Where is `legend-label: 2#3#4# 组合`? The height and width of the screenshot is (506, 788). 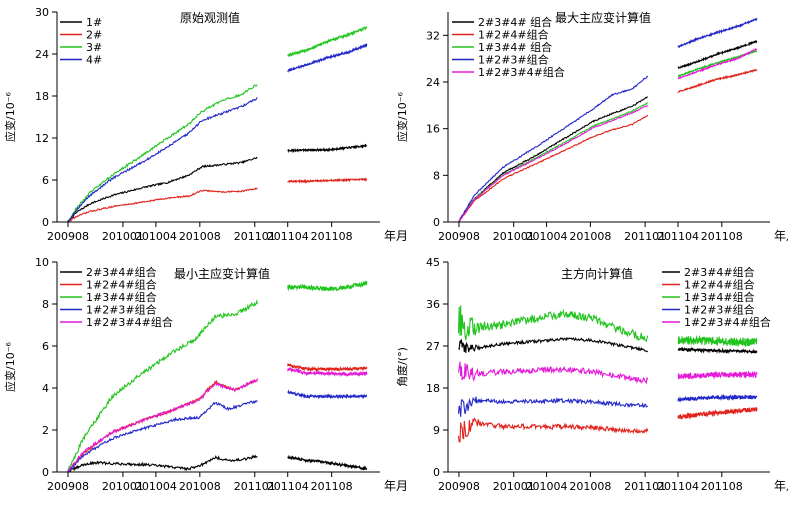 legend-label: 2#3#4# 组合 is located at coordinates (515, 22).